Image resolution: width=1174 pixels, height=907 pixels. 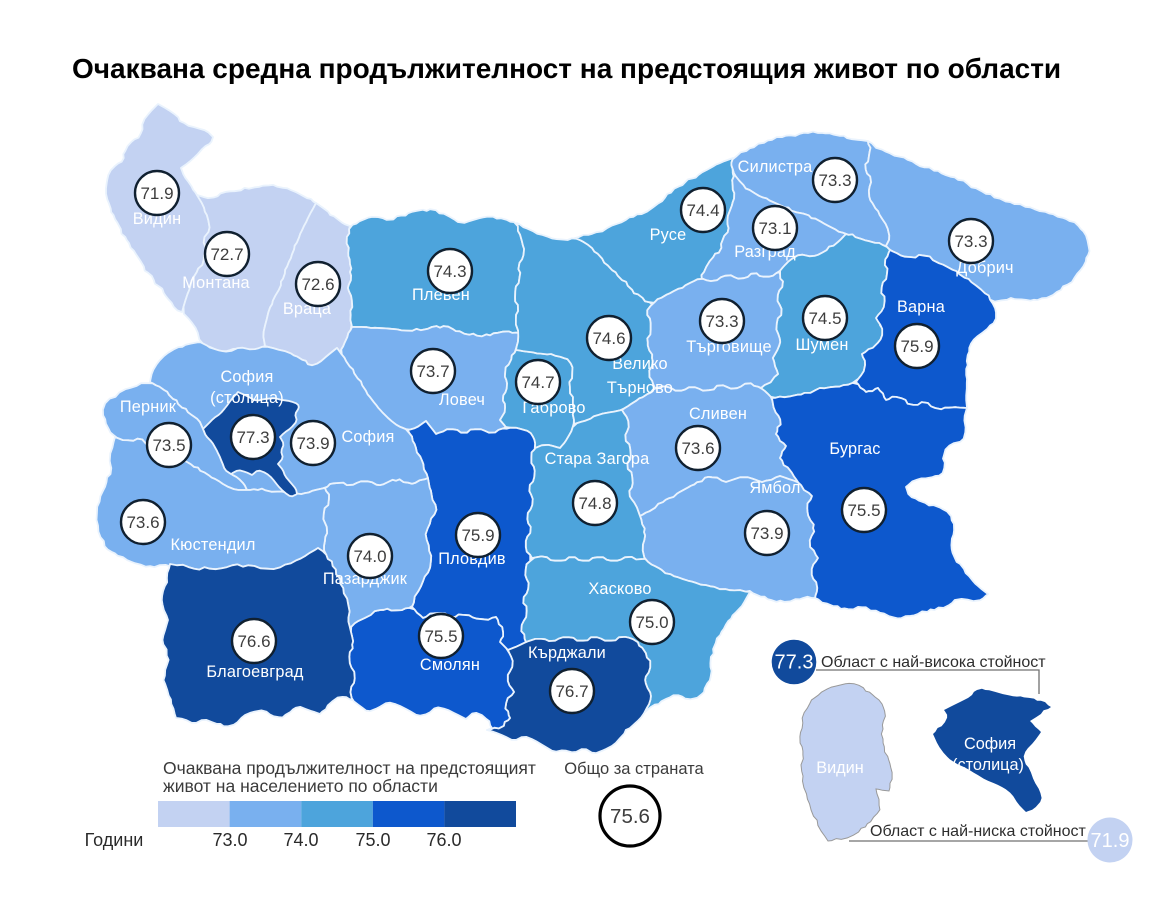 I want to click on svg-text: 74.3, so click(x=449, y=271).